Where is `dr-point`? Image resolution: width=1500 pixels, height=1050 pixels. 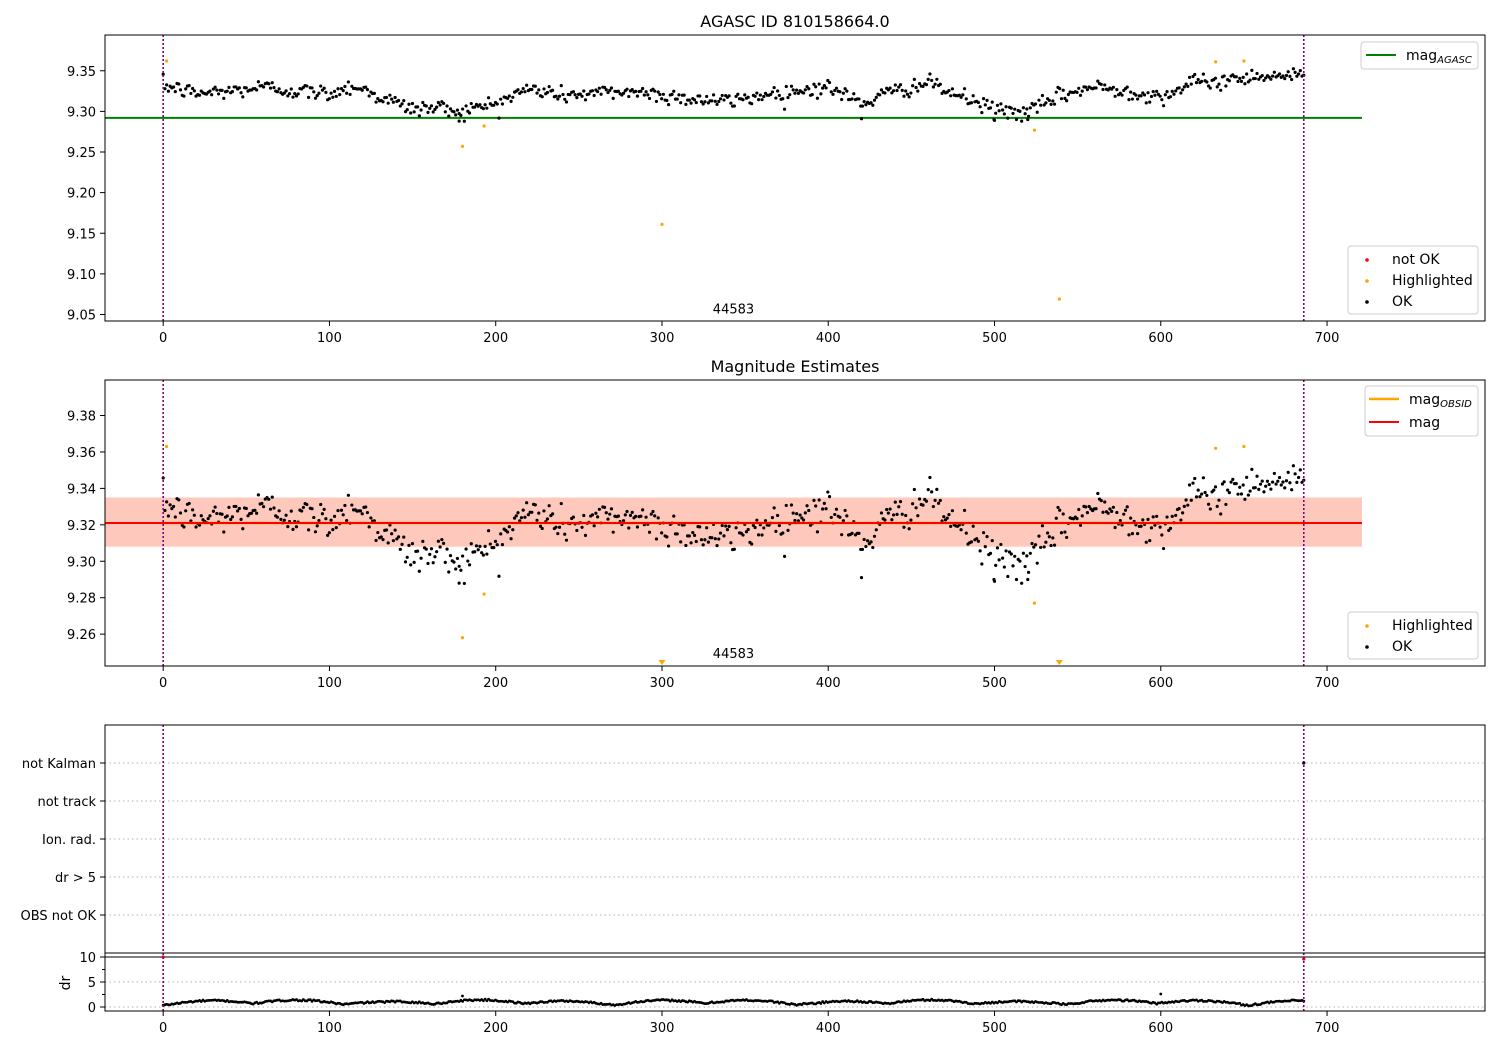 dr-point is located at coordinates (462, 996).